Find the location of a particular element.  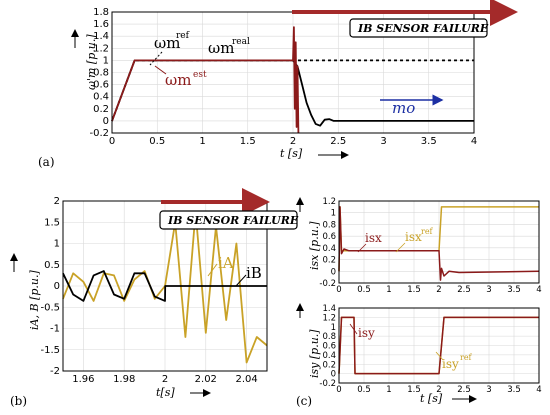

pointer-isy is located at coordinates (353, 329).